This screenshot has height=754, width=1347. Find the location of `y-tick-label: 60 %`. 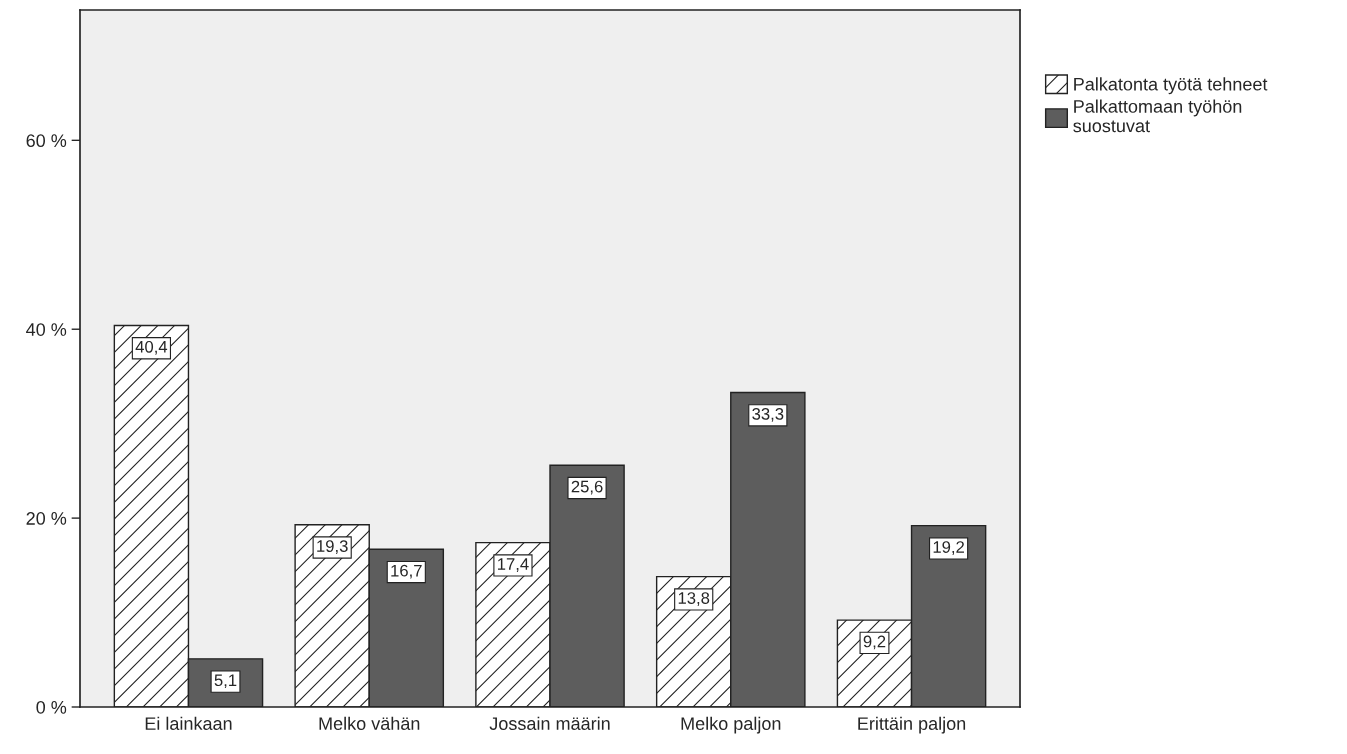

y-tick-label: 60 % is located at coordinates (46, 141).